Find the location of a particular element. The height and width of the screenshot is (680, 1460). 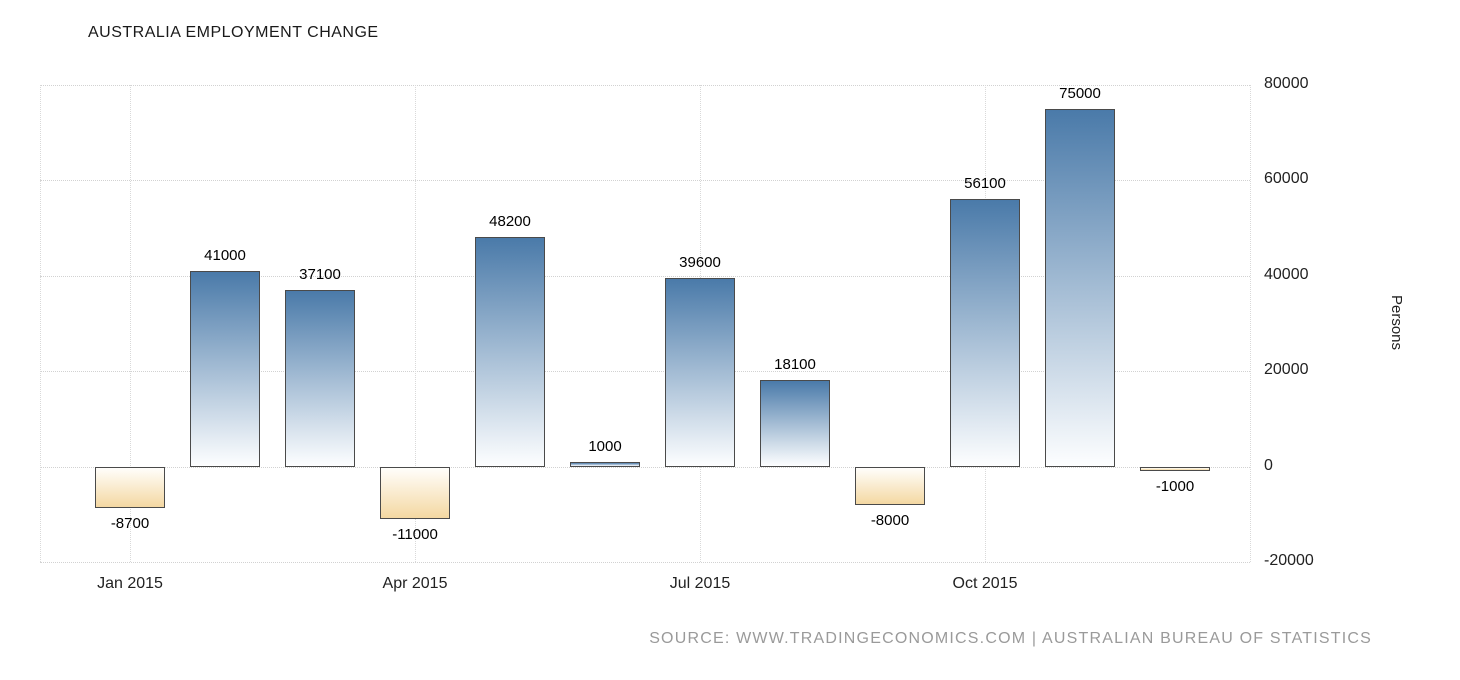

bar-may-2015 is located at coordinates (510, 351).